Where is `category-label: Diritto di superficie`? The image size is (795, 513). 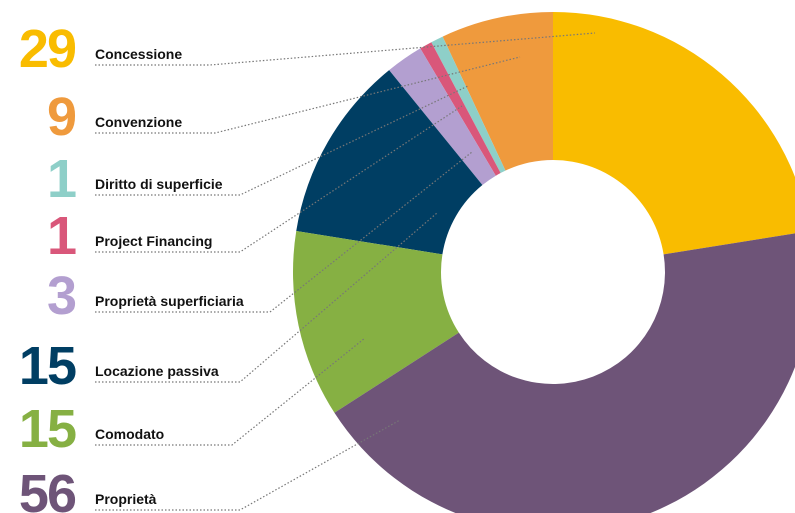 category-label: Diritto di superficie is located at coordinates (159, 184).